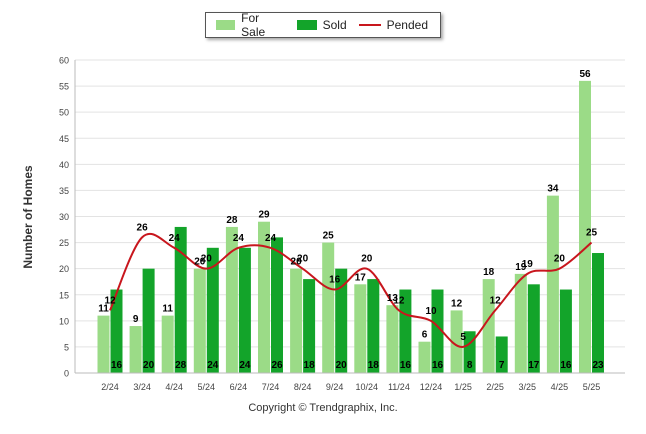 This screenshot has width=646, height=434. I want to click on data-label-for-sale: 11, so click(167, 309).